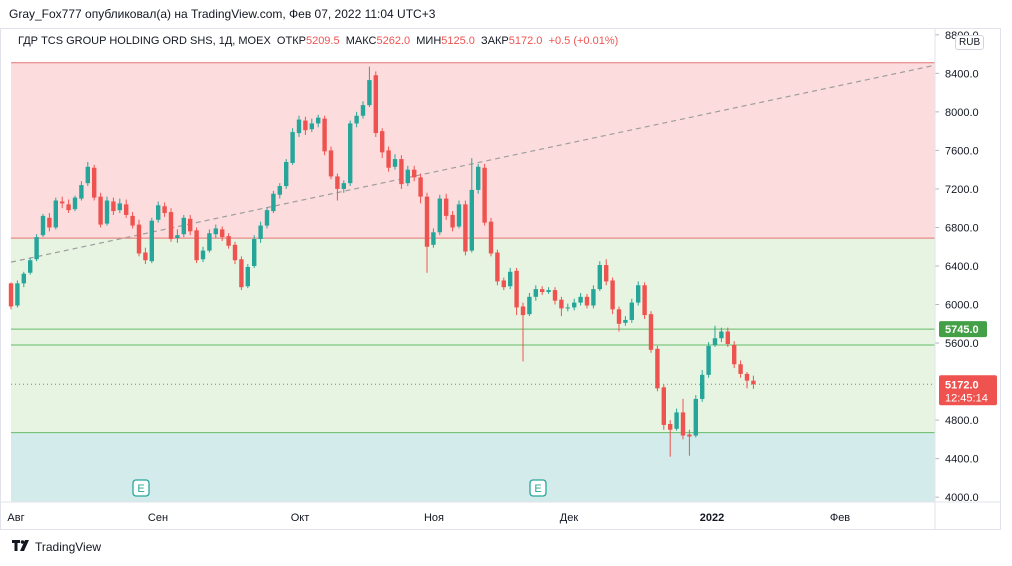 This screenshot has width=1012, height=566. Describe the element at coordinates (962, 267) in the screenshot. I see `y-tick-label: 6400.0` at that location.